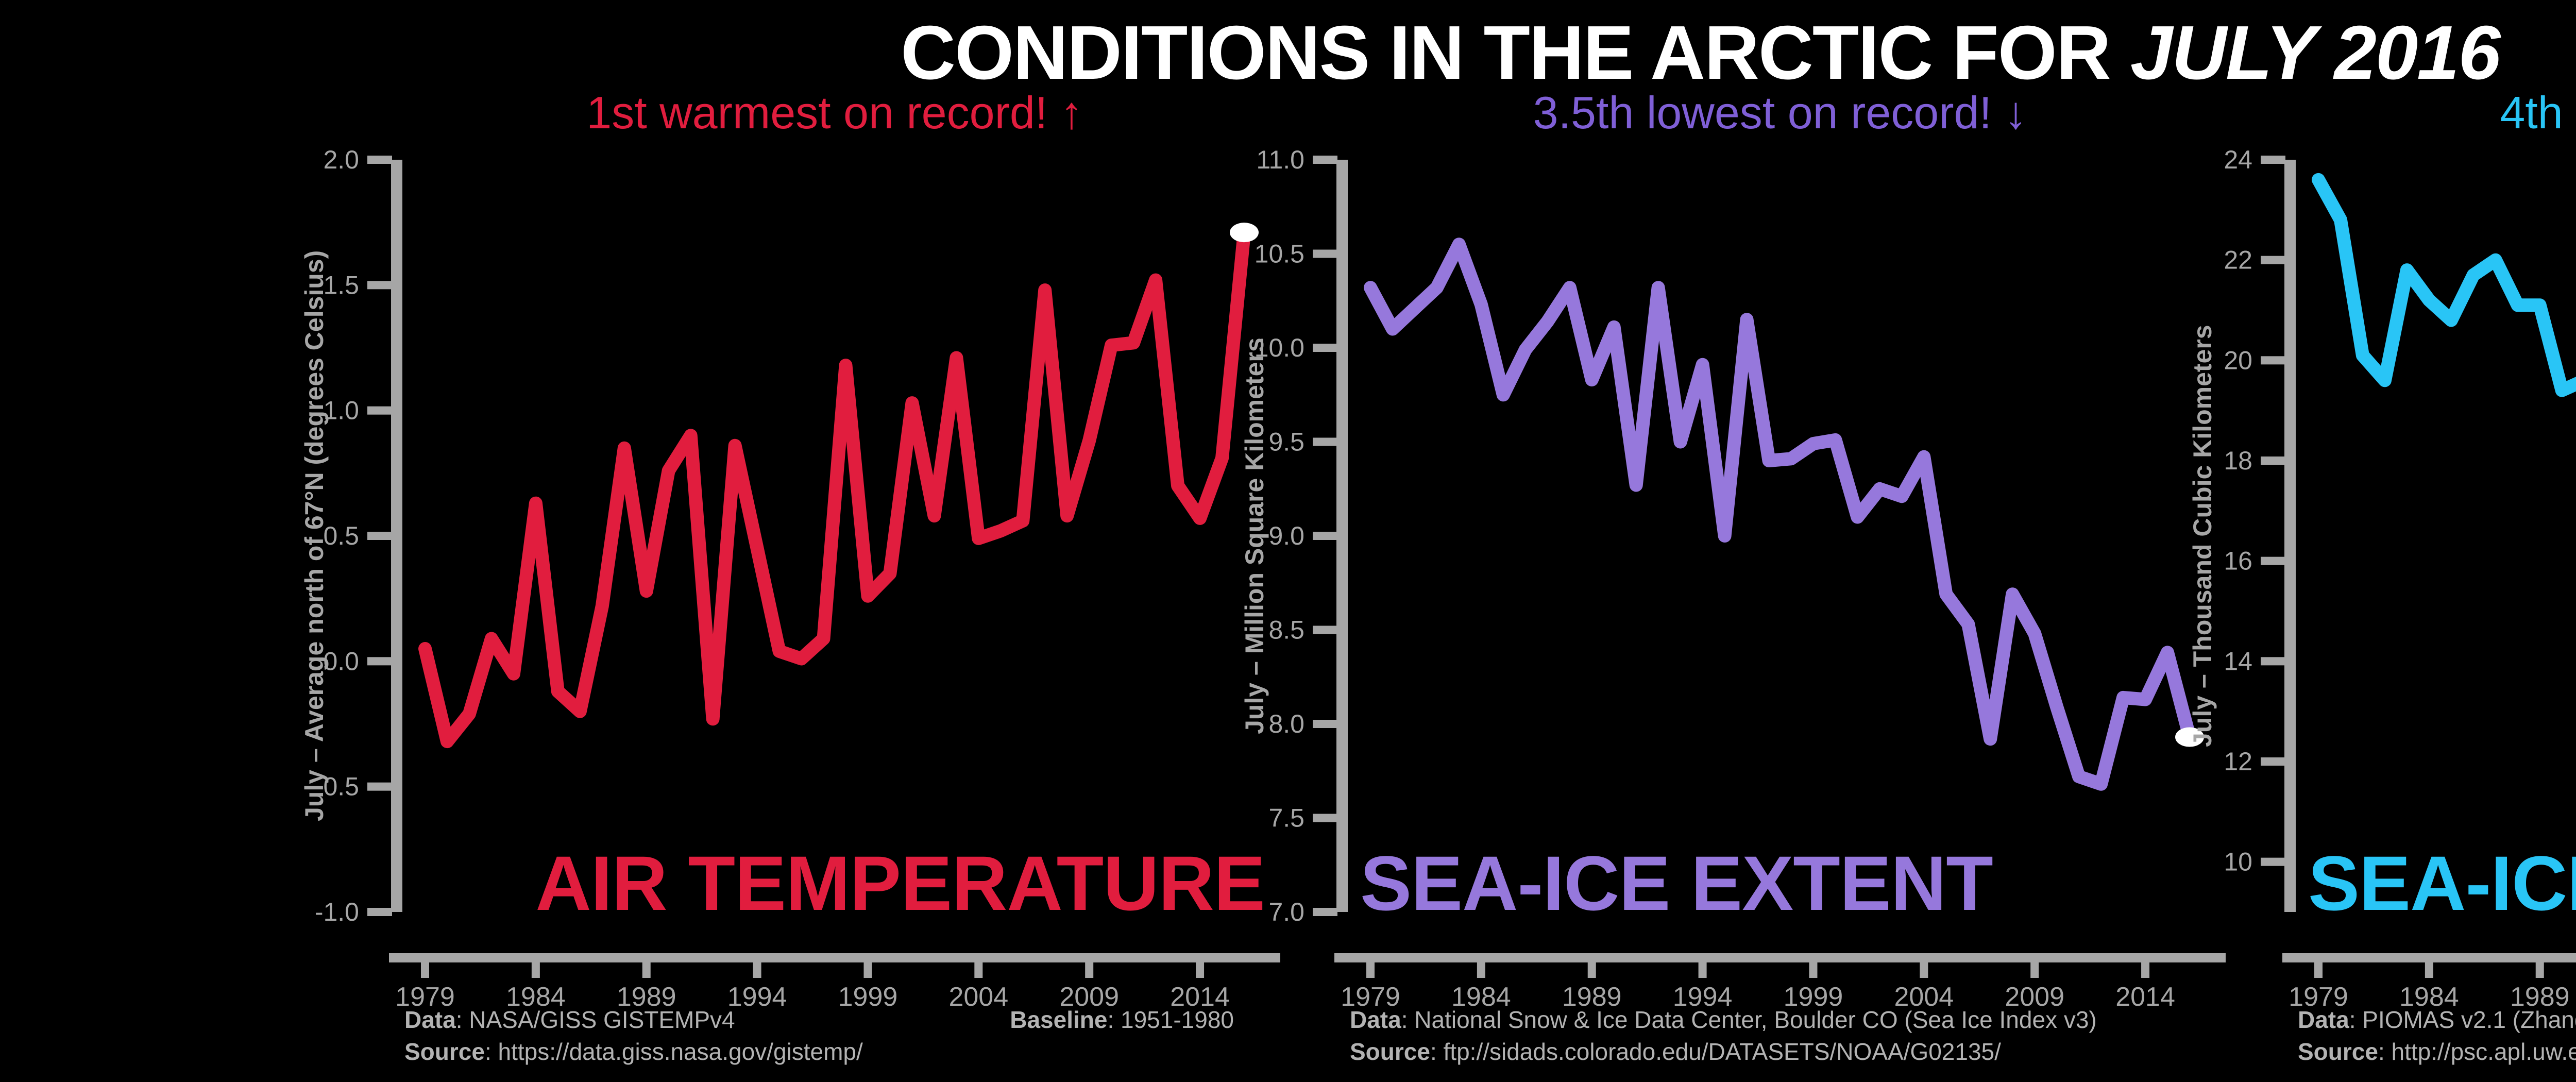  Describe the element at coordinates (2238, 862) in the screenshot. I see `y-tick-label: 10` at that location.